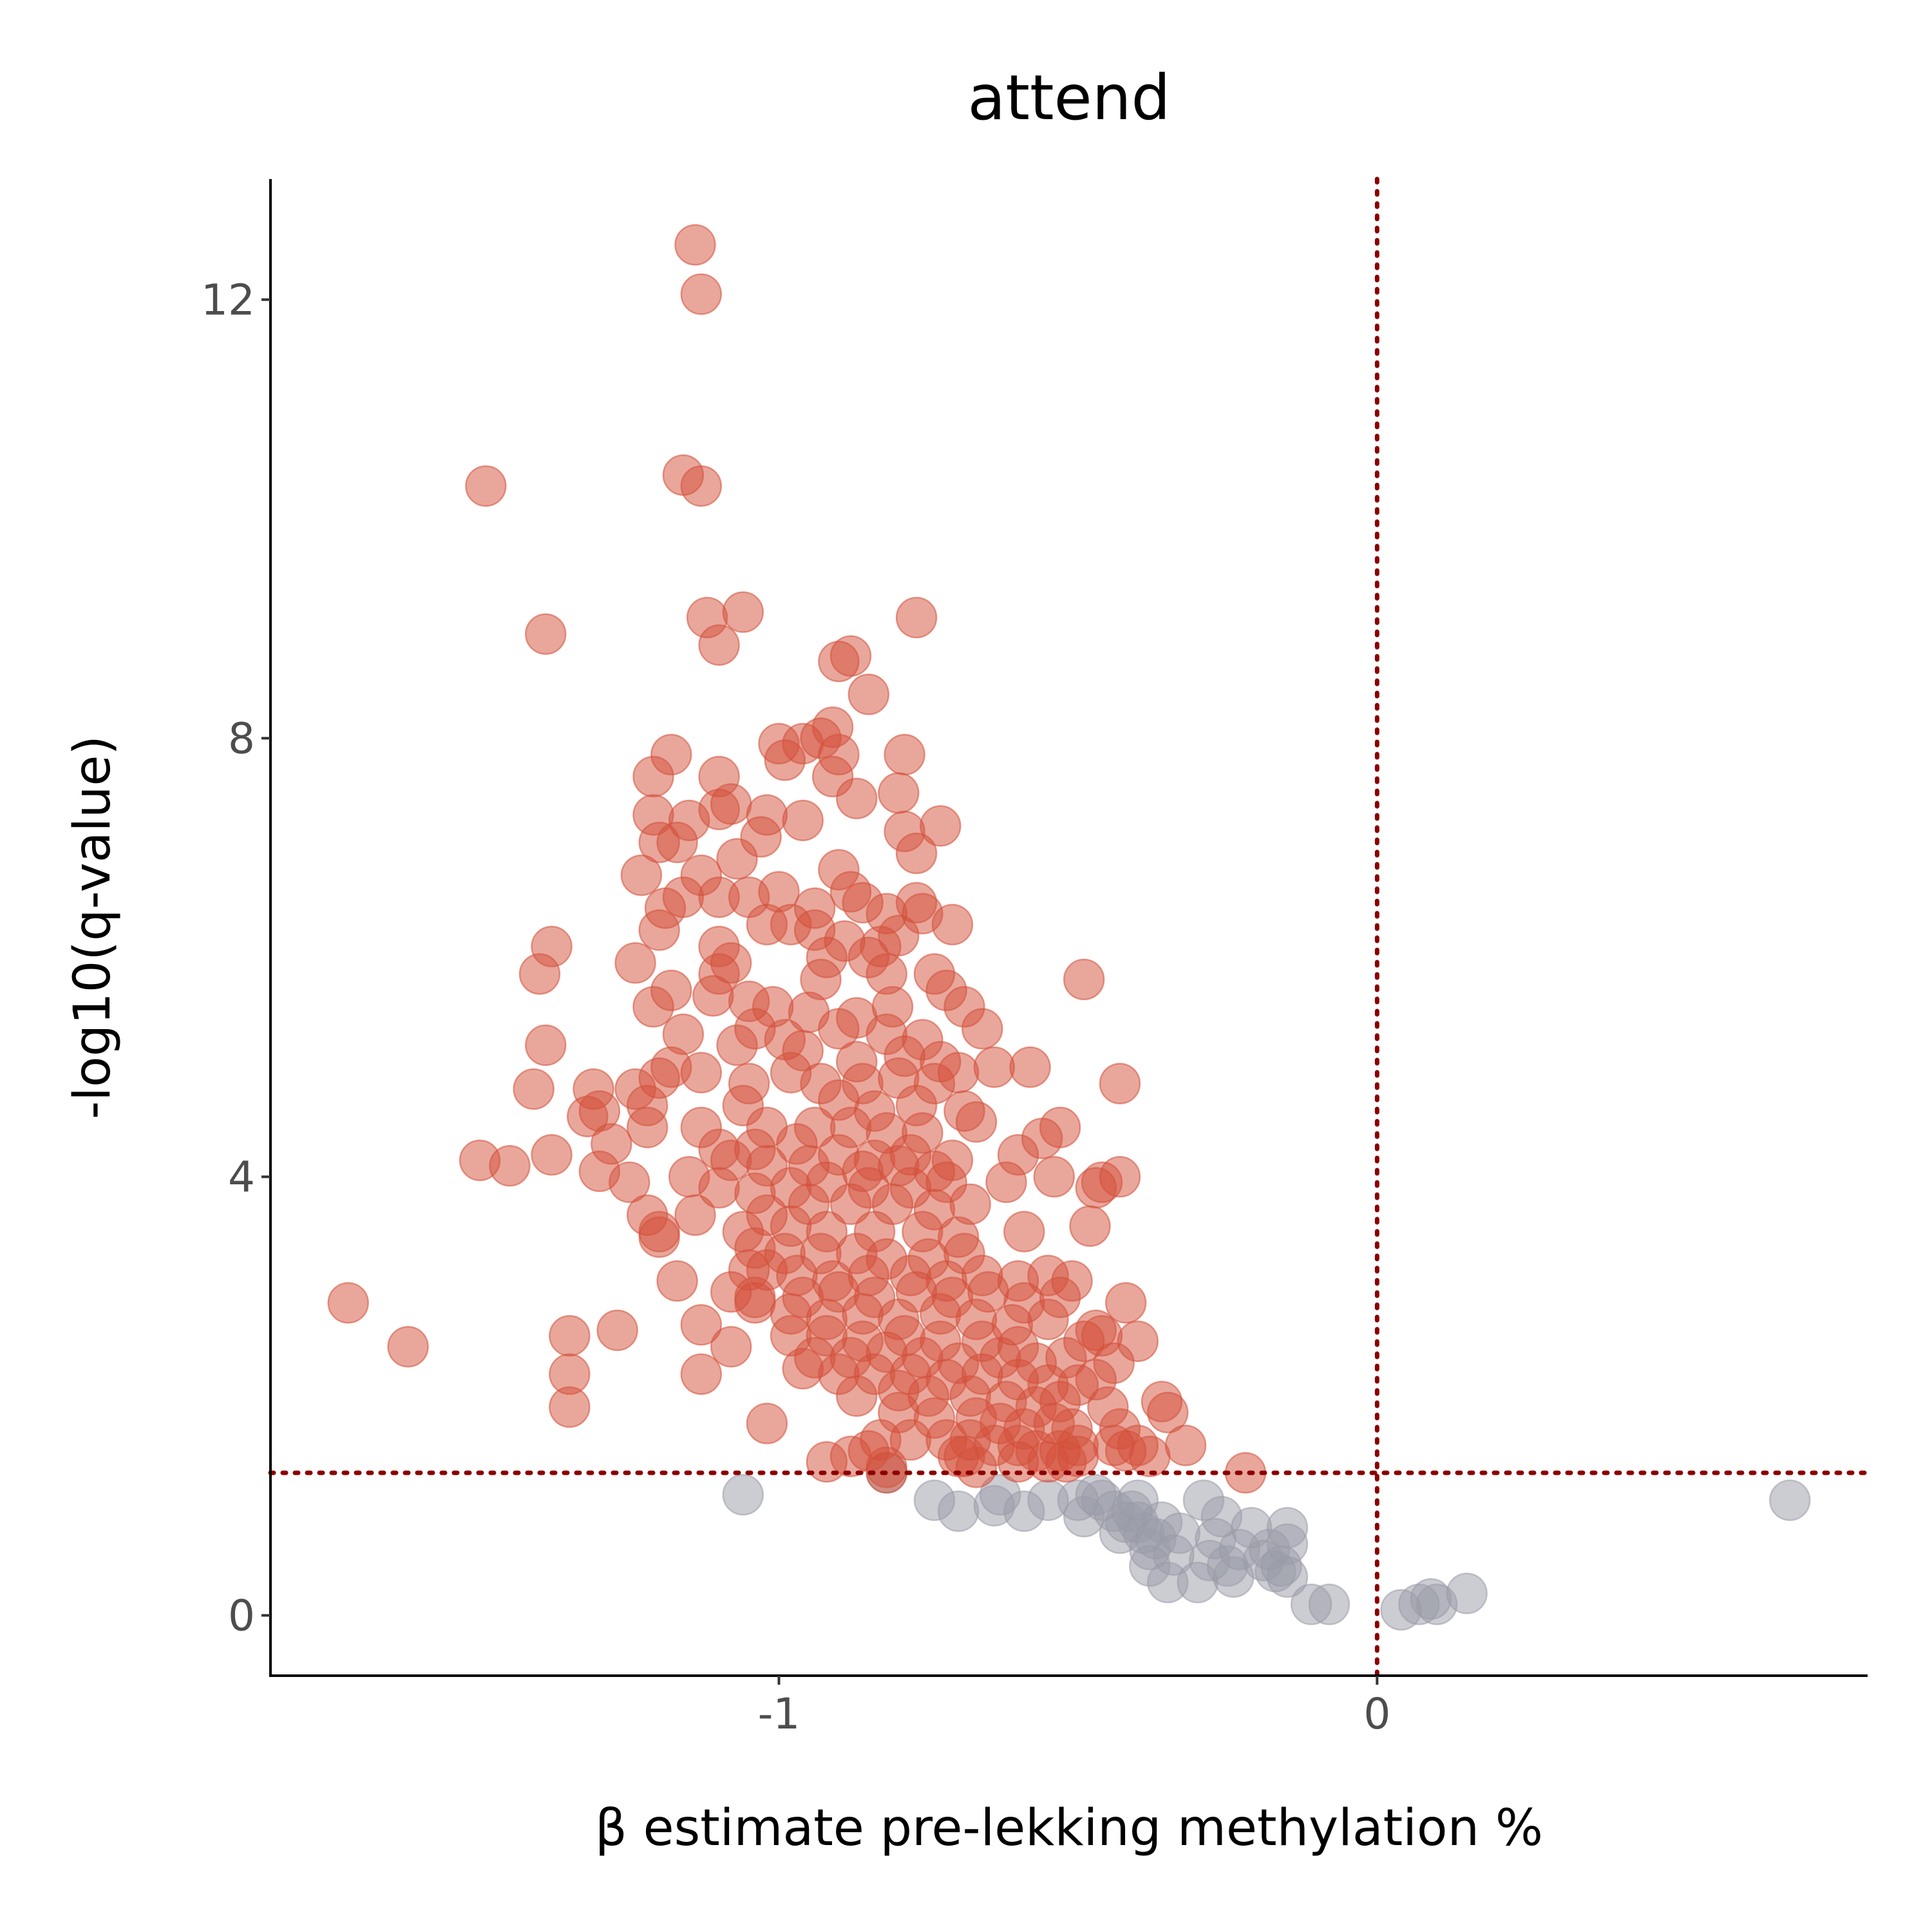 This screenshot has height=1932, width=1932. I want to click on y-axis-title: -log10(q-value), so click(93, 927).